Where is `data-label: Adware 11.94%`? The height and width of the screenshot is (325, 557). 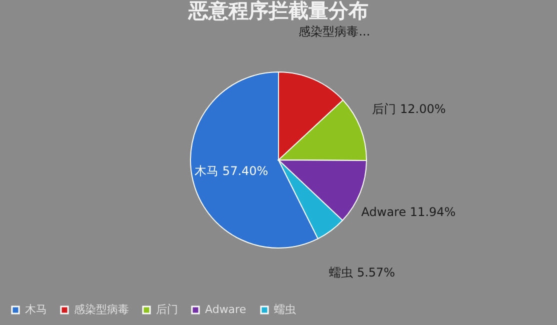
data-label: Adware 11.94% is located at coordinates (408, 212).